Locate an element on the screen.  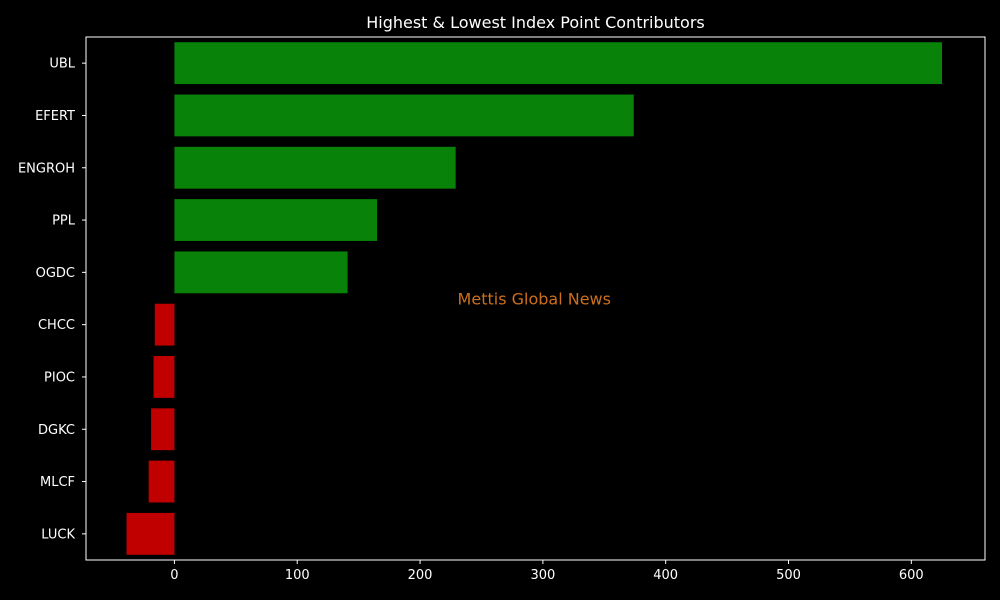
y-tick-label-pioc: PIOC is located at coordinates (59, 377).